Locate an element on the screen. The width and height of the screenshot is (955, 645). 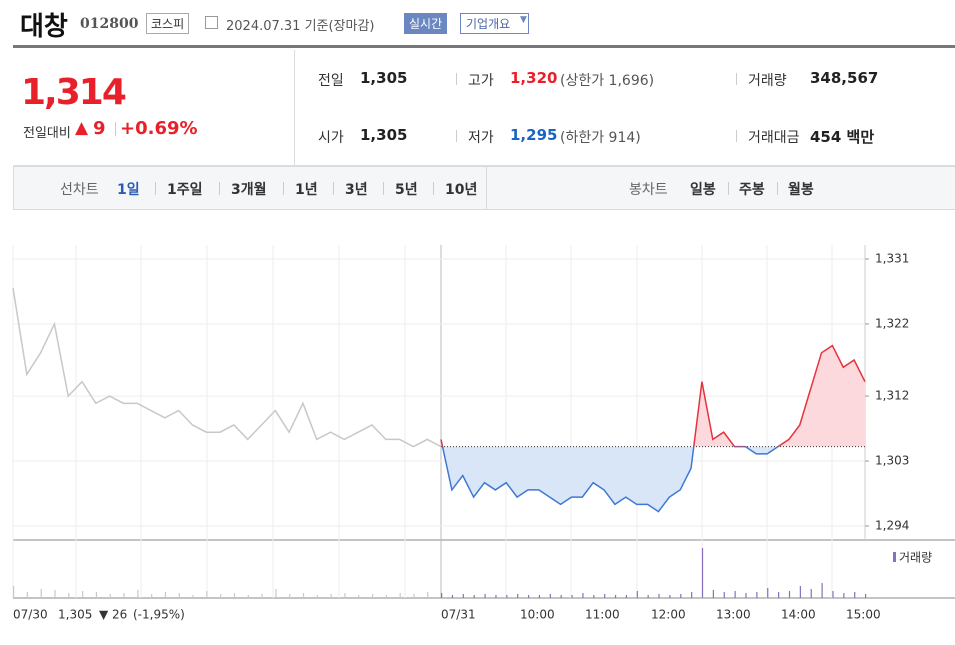
item-label: 전일 is located at coordinates (331, 81).